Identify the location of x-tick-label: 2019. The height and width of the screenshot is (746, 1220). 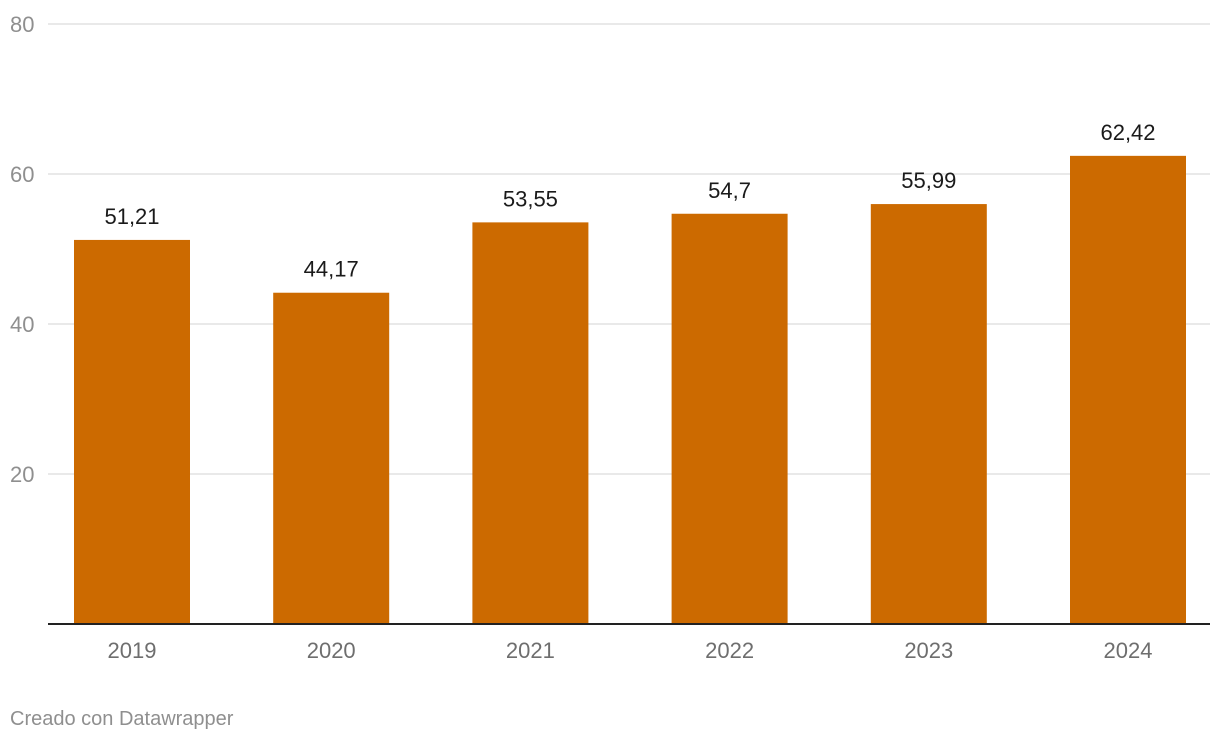
(132, 650).